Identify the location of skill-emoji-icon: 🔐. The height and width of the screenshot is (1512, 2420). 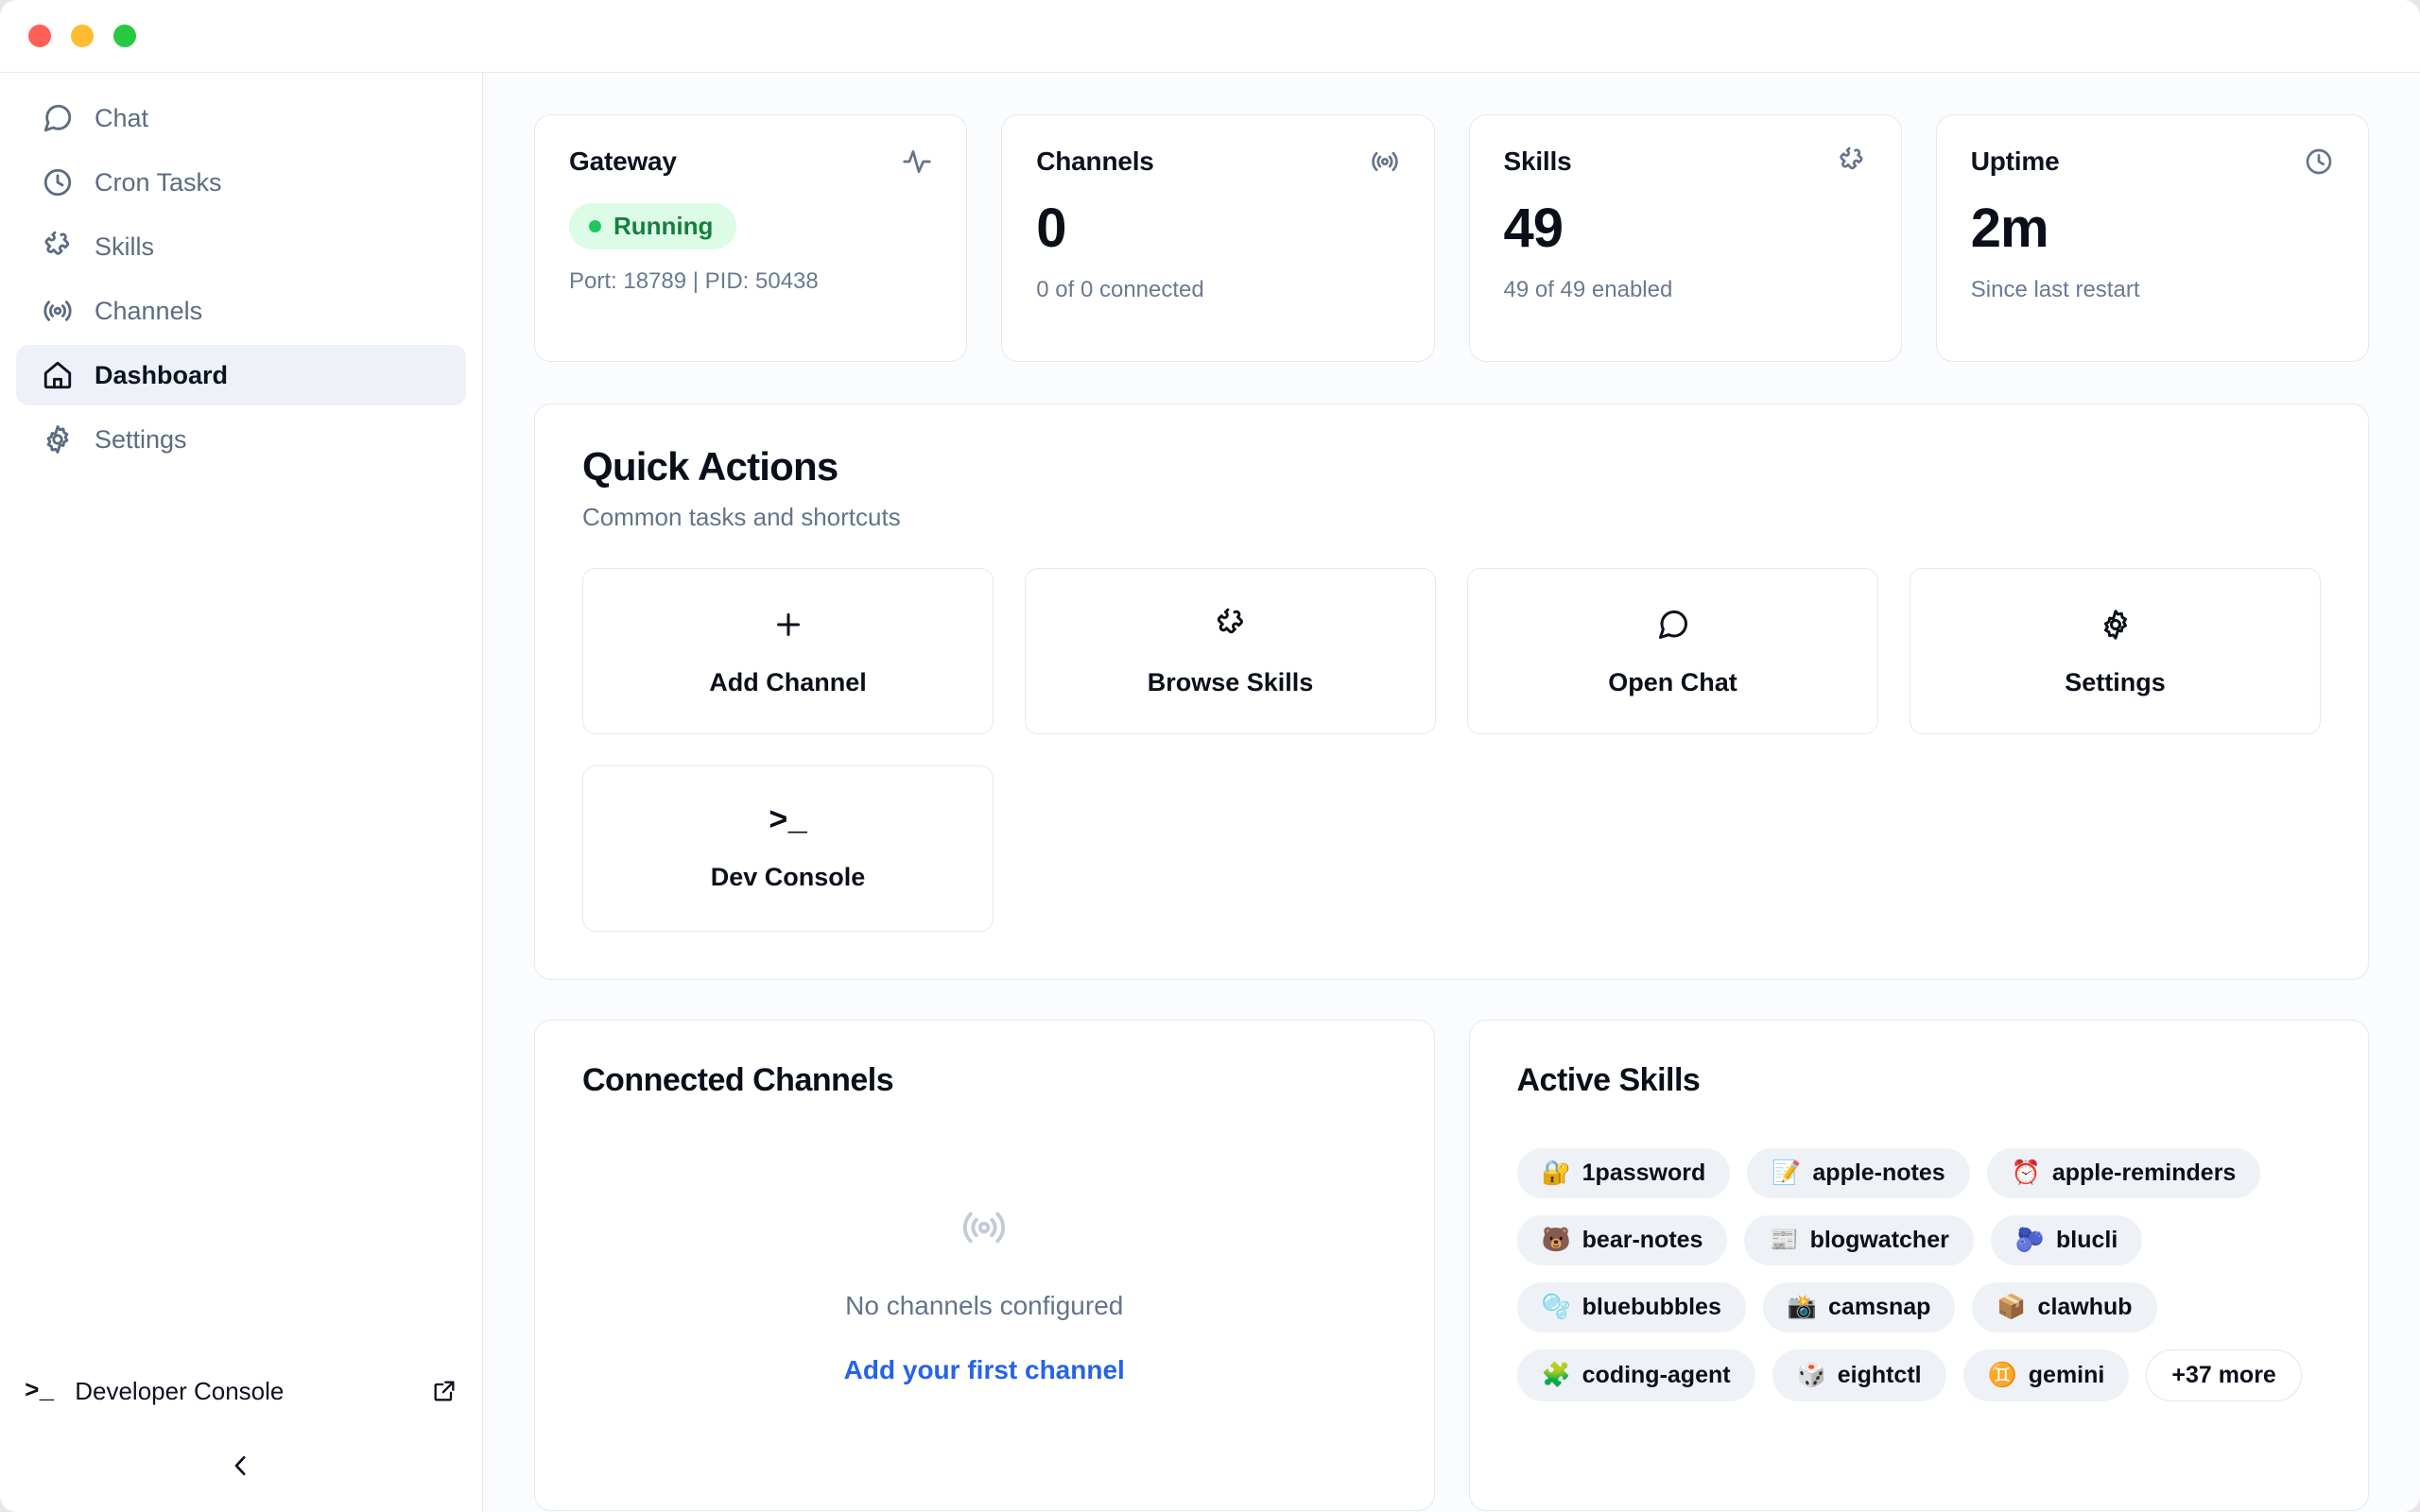
(1556, 1173).